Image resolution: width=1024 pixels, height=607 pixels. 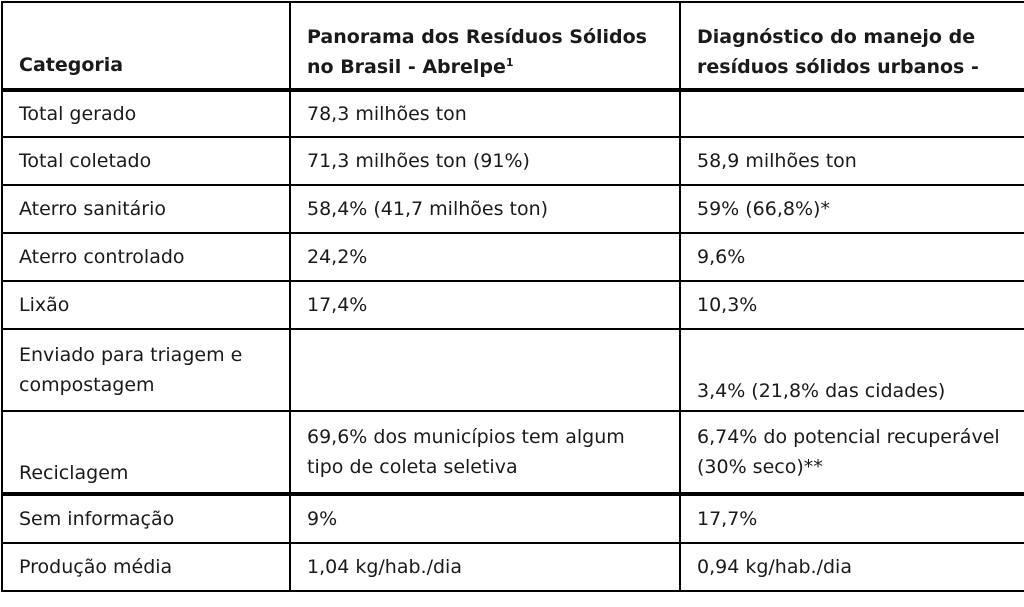 I want to click on row-diagnostico-value: 17,7%, so click(x=851, y=518).